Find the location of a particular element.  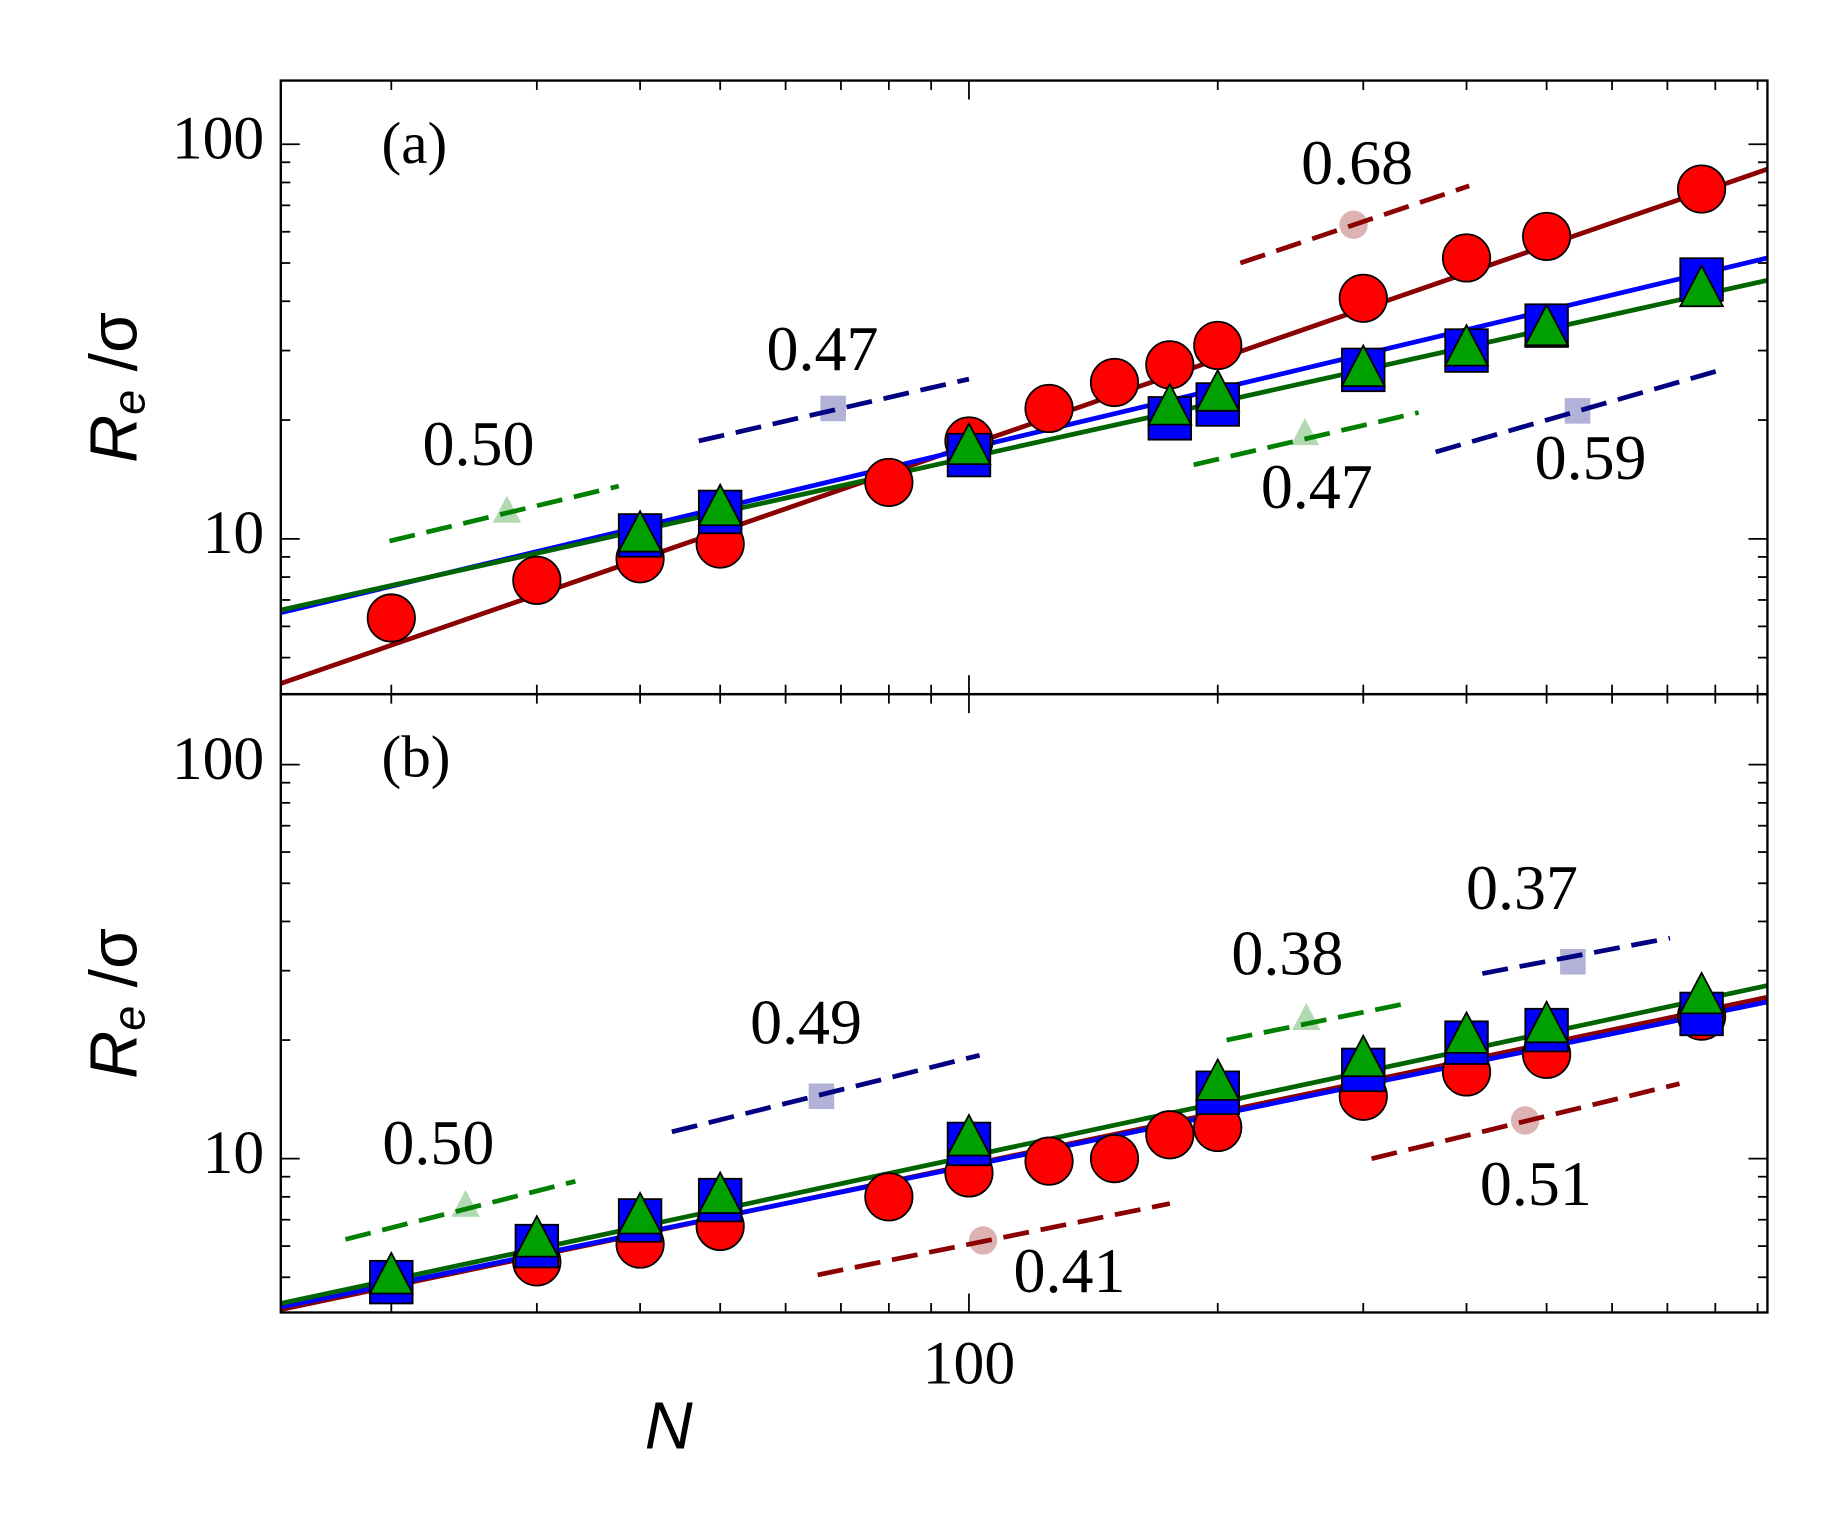

slope-label: 0.38 is located at coordinates (1287, 953).